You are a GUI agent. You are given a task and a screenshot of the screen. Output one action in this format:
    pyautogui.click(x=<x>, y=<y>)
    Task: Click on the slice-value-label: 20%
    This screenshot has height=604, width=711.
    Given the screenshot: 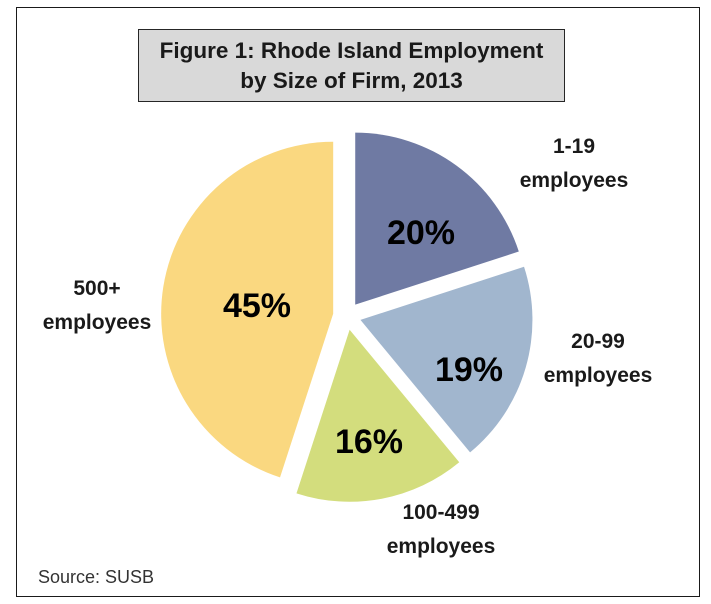 What is the action you would take?
    pyautogui.click(x=421, y=233)
    